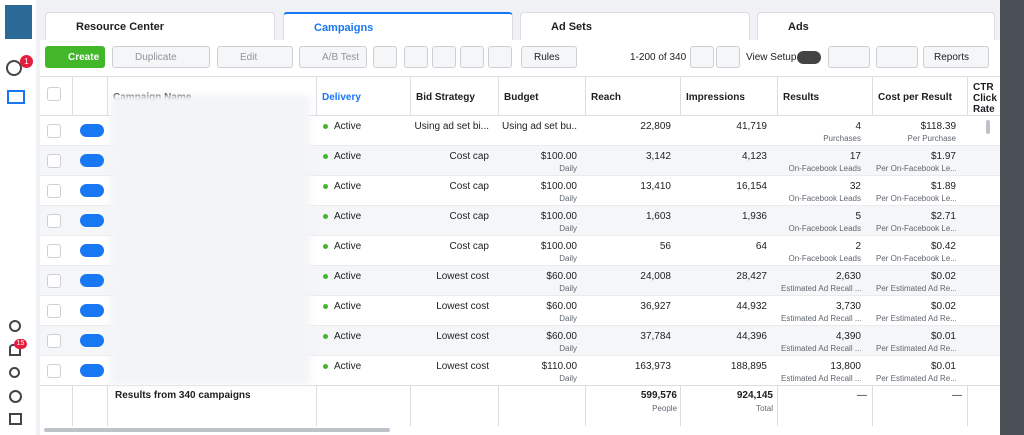 Image resolution: width=1024 pixels, height=435 pixels. What do you see at coordinates (938, 126) in the screenshot?
I see `cost: $118.39` at bounding box center [938, 126].